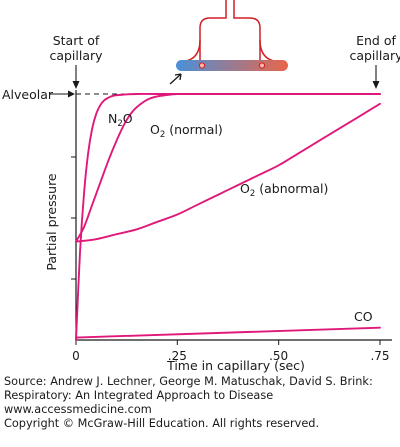  Describe the element at coordinates (376, 85) in the screenshot. I see `end-arrow-icon` at that location.